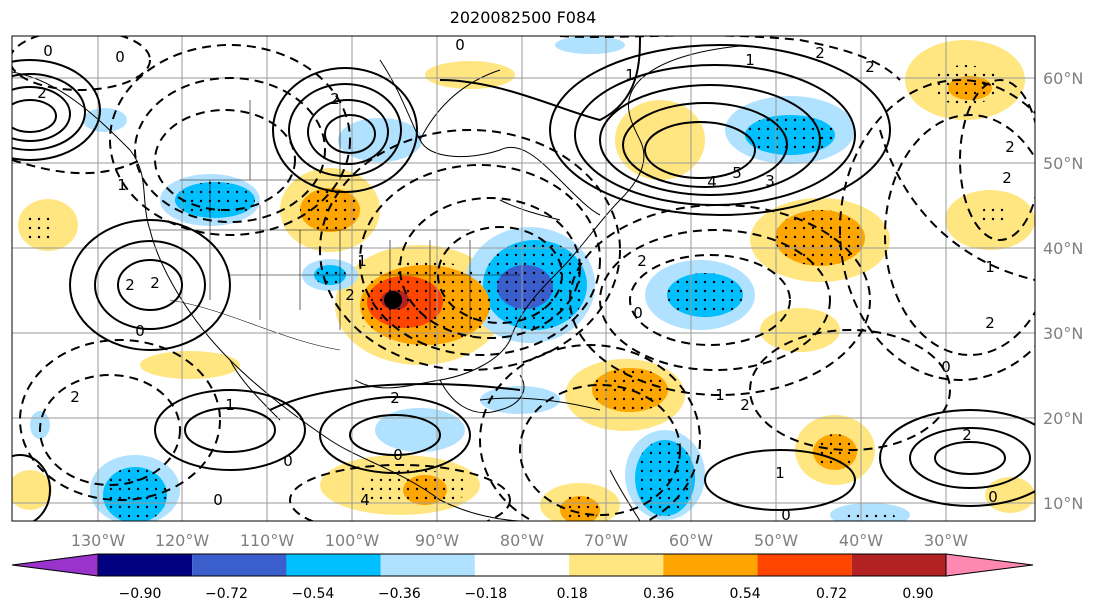 The width and height of the screenshot is (1105, 613). I want to click on lon-tick: 120°W, so click(182, 540).